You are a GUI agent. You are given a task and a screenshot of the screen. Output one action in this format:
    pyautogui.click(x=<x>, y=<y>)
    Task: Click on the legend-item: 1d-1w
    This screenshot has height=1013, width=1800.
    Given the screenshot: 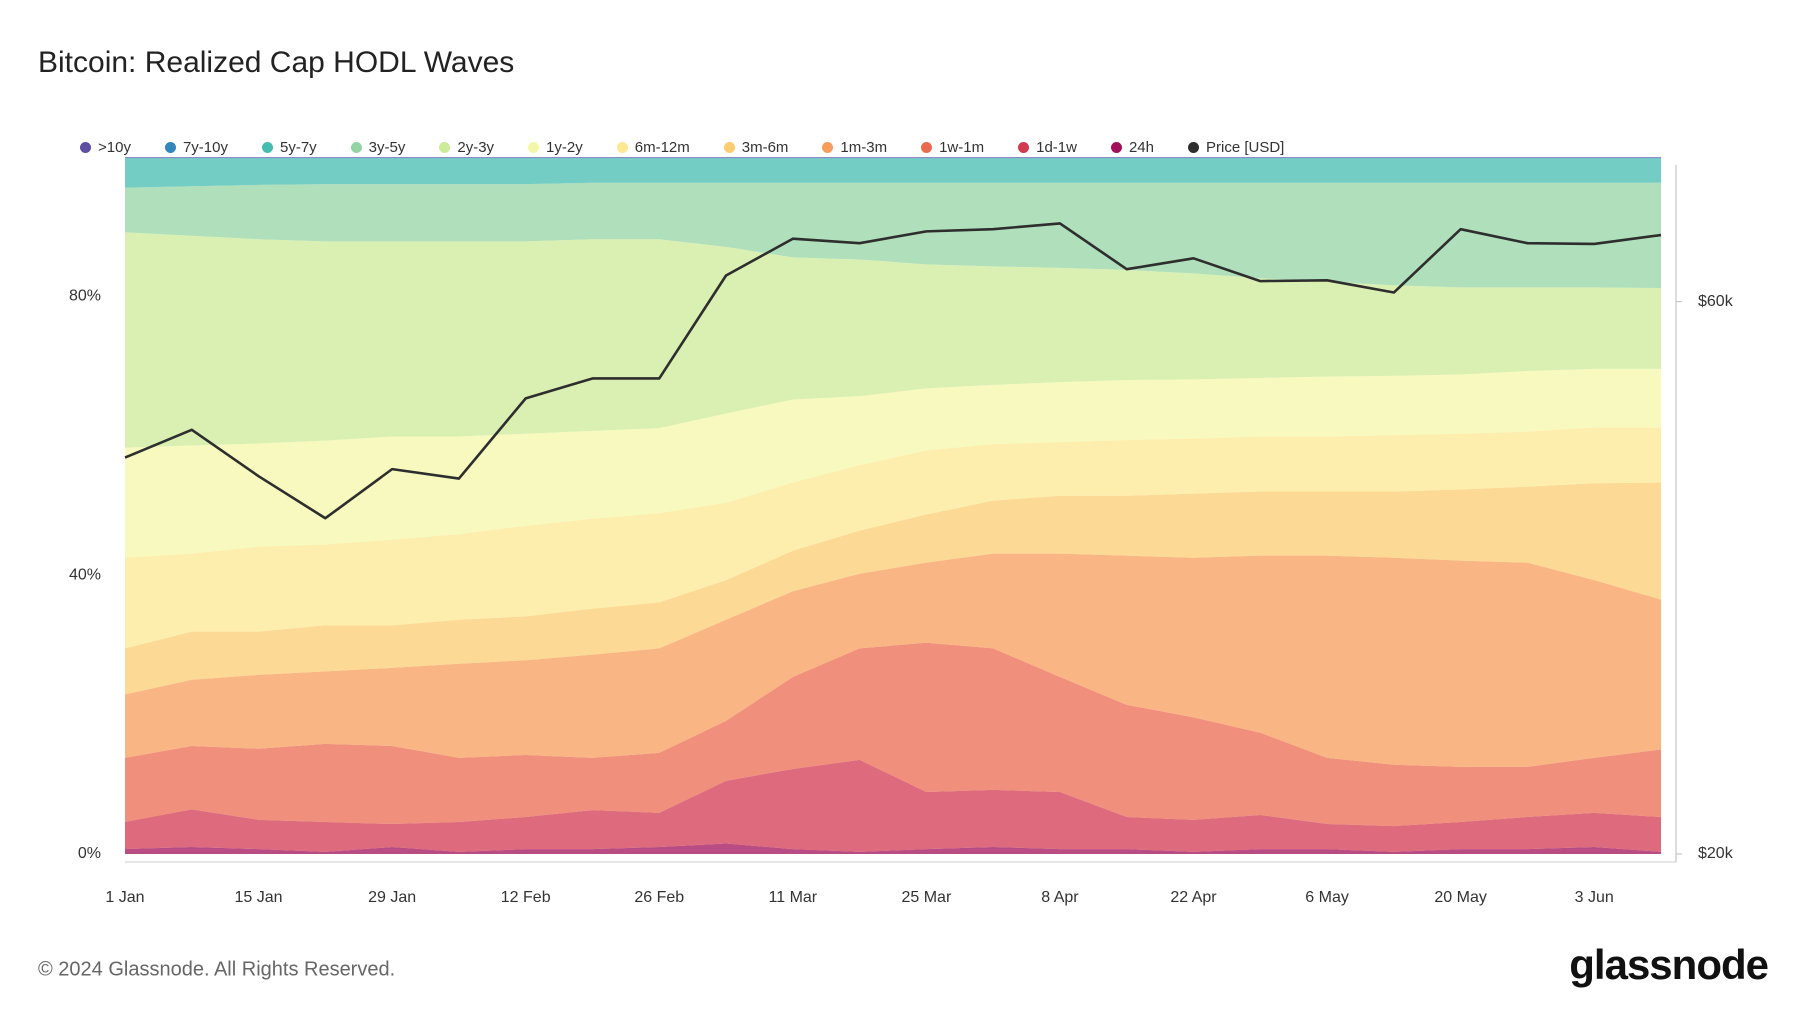 What is the action you would take?
    pyautogui.click(x=1047, y=147)
    